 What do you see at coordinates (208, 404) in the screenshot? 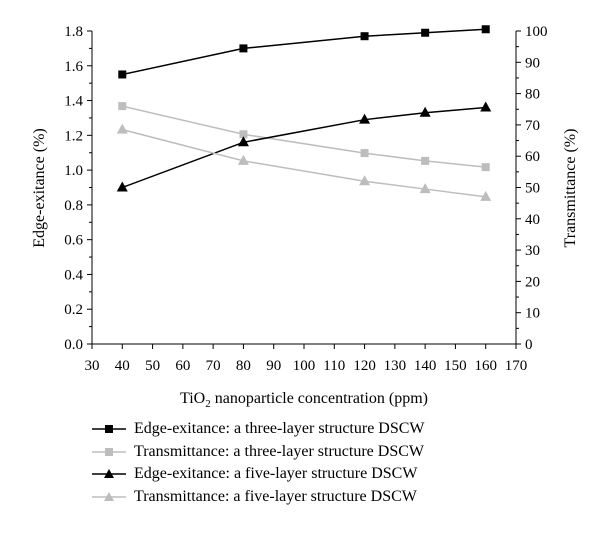
I see `x-axis-title-subscript: 2` at bounding box center [208, 404].